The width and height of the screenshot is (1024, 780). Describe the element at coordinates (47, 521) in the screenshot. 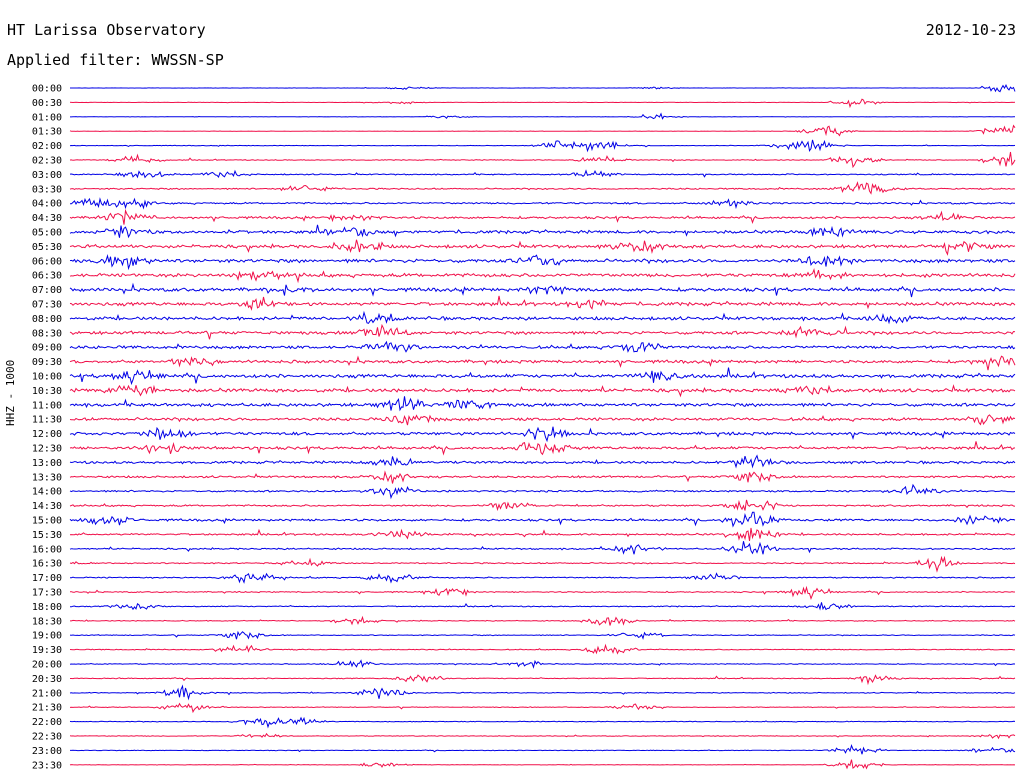

I see `time-tick-label: 15:00` at that location.